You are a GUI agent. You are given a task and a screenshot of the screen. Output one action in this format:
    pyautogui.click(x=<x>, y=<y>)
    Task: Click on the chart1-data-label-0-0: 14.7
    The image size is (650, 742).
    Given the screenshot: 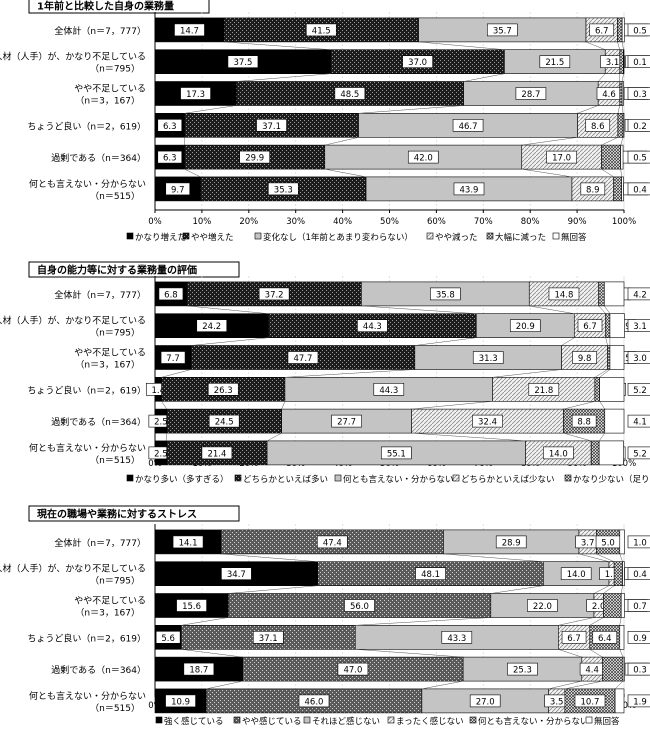 What is the action you would take?
    pyautogui.click(x=189, y=31)
    